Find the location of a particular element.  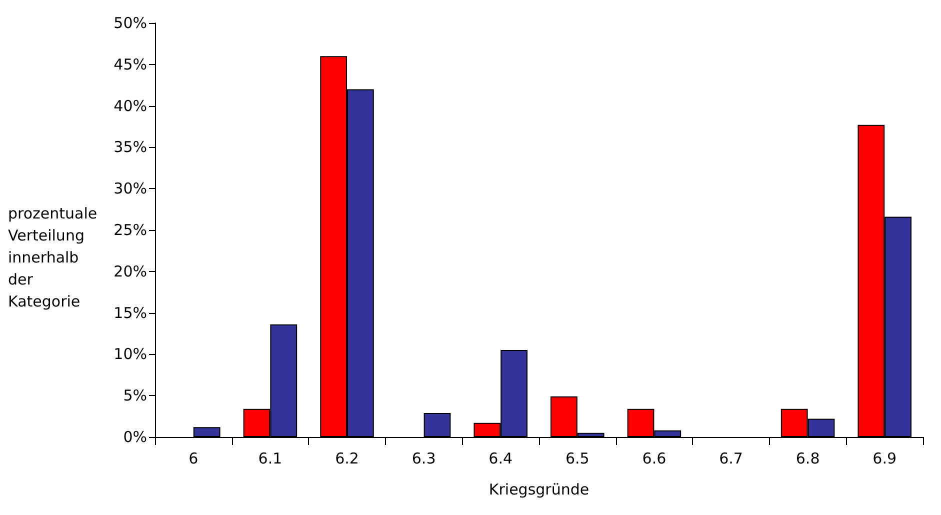

x-tick-label: 6 is located at coordinates (193, 459).